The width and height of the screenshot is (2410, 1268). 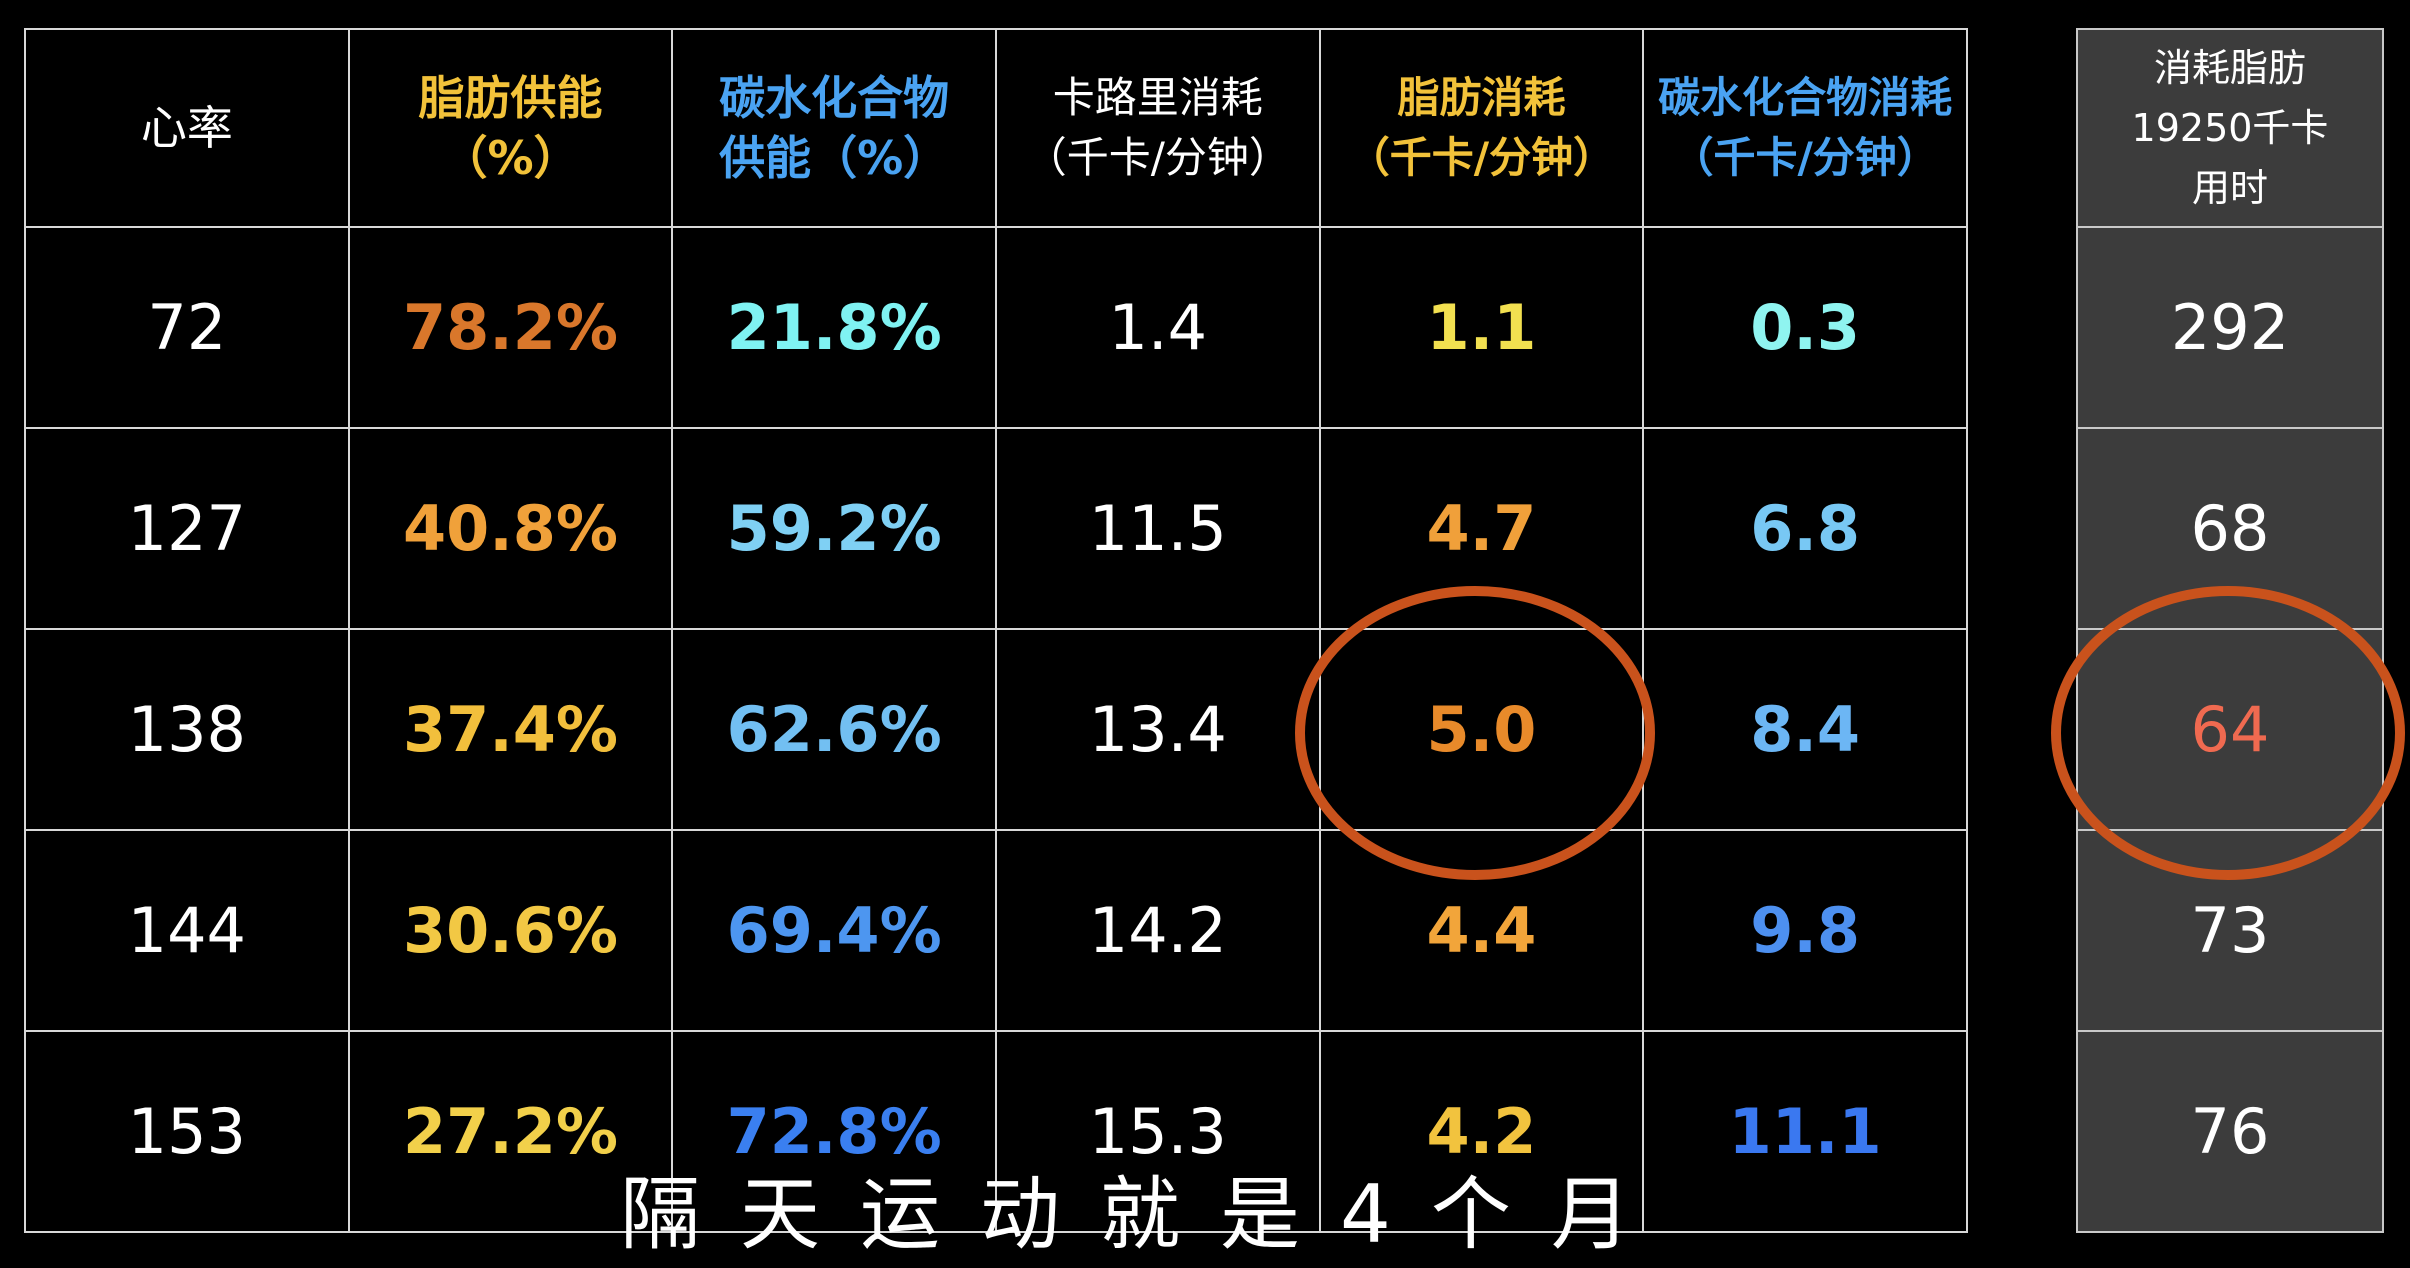 I want to click on cell-carb-burn: 0.3, so click(x=1805, y=327).